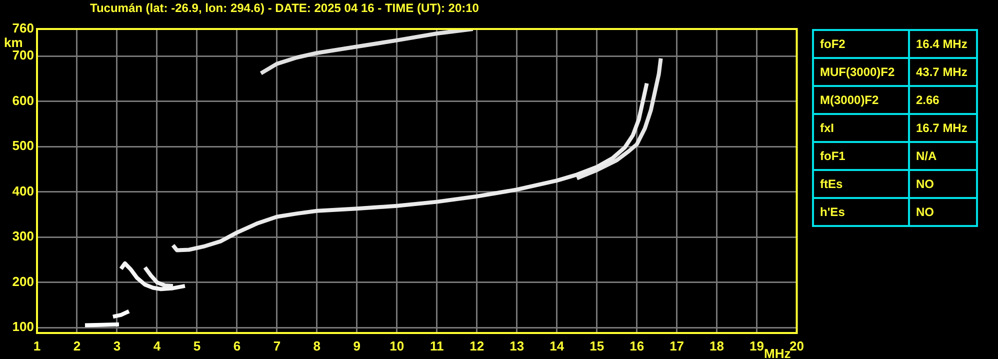  What do you see at coordinates (237, 346) in the screenshot?
I see `x-tick-label: 6` at bounding box center [237, 346].